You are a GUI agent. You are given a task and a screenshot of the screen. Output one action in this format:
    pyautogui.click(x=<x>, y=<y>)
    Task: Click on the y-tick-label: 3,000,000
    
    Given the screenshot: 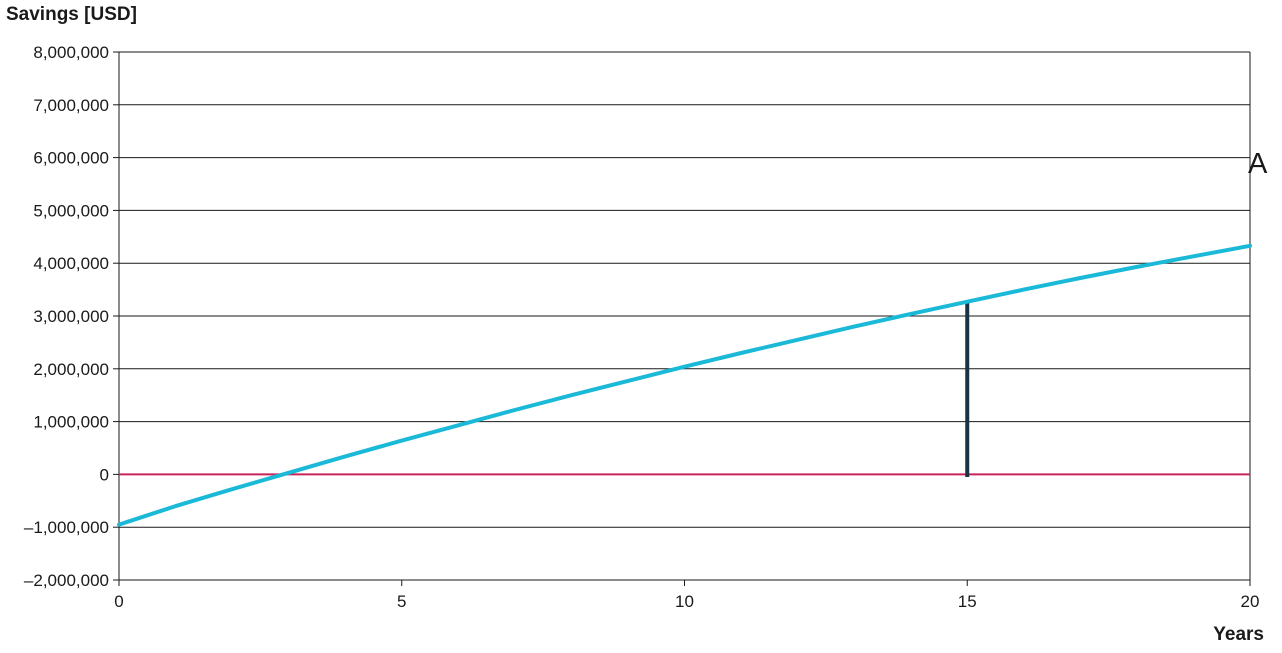 What is the action you would take?
    pyautogui.click(x=71, y=316)
    